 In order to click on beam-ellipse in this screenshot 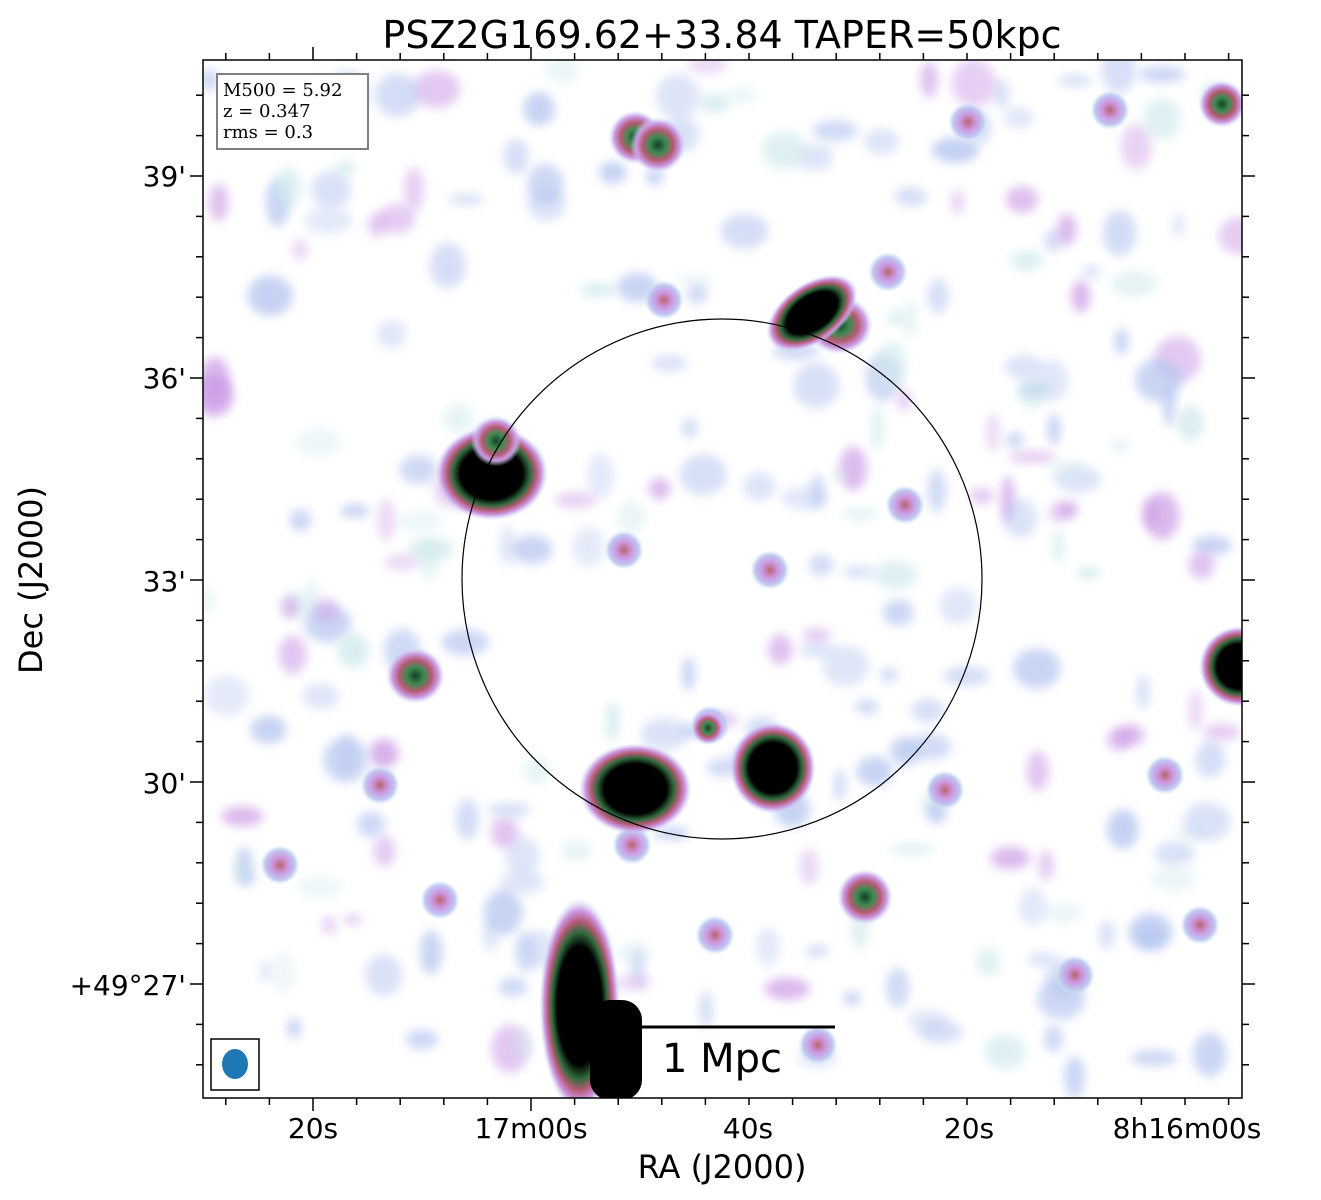, I will do `click(235, 1064)`.